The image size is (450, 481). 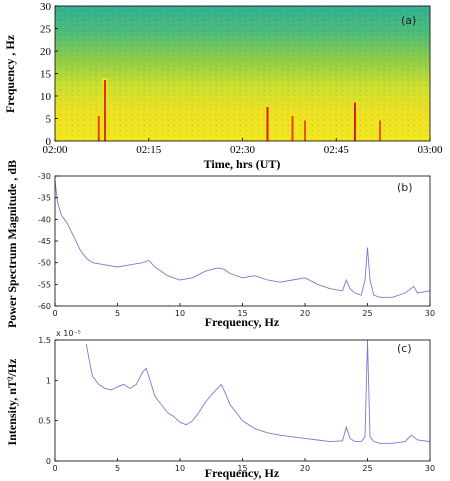 I want to click on c-xtick-label-6: 30, so click(x=430, y=468).